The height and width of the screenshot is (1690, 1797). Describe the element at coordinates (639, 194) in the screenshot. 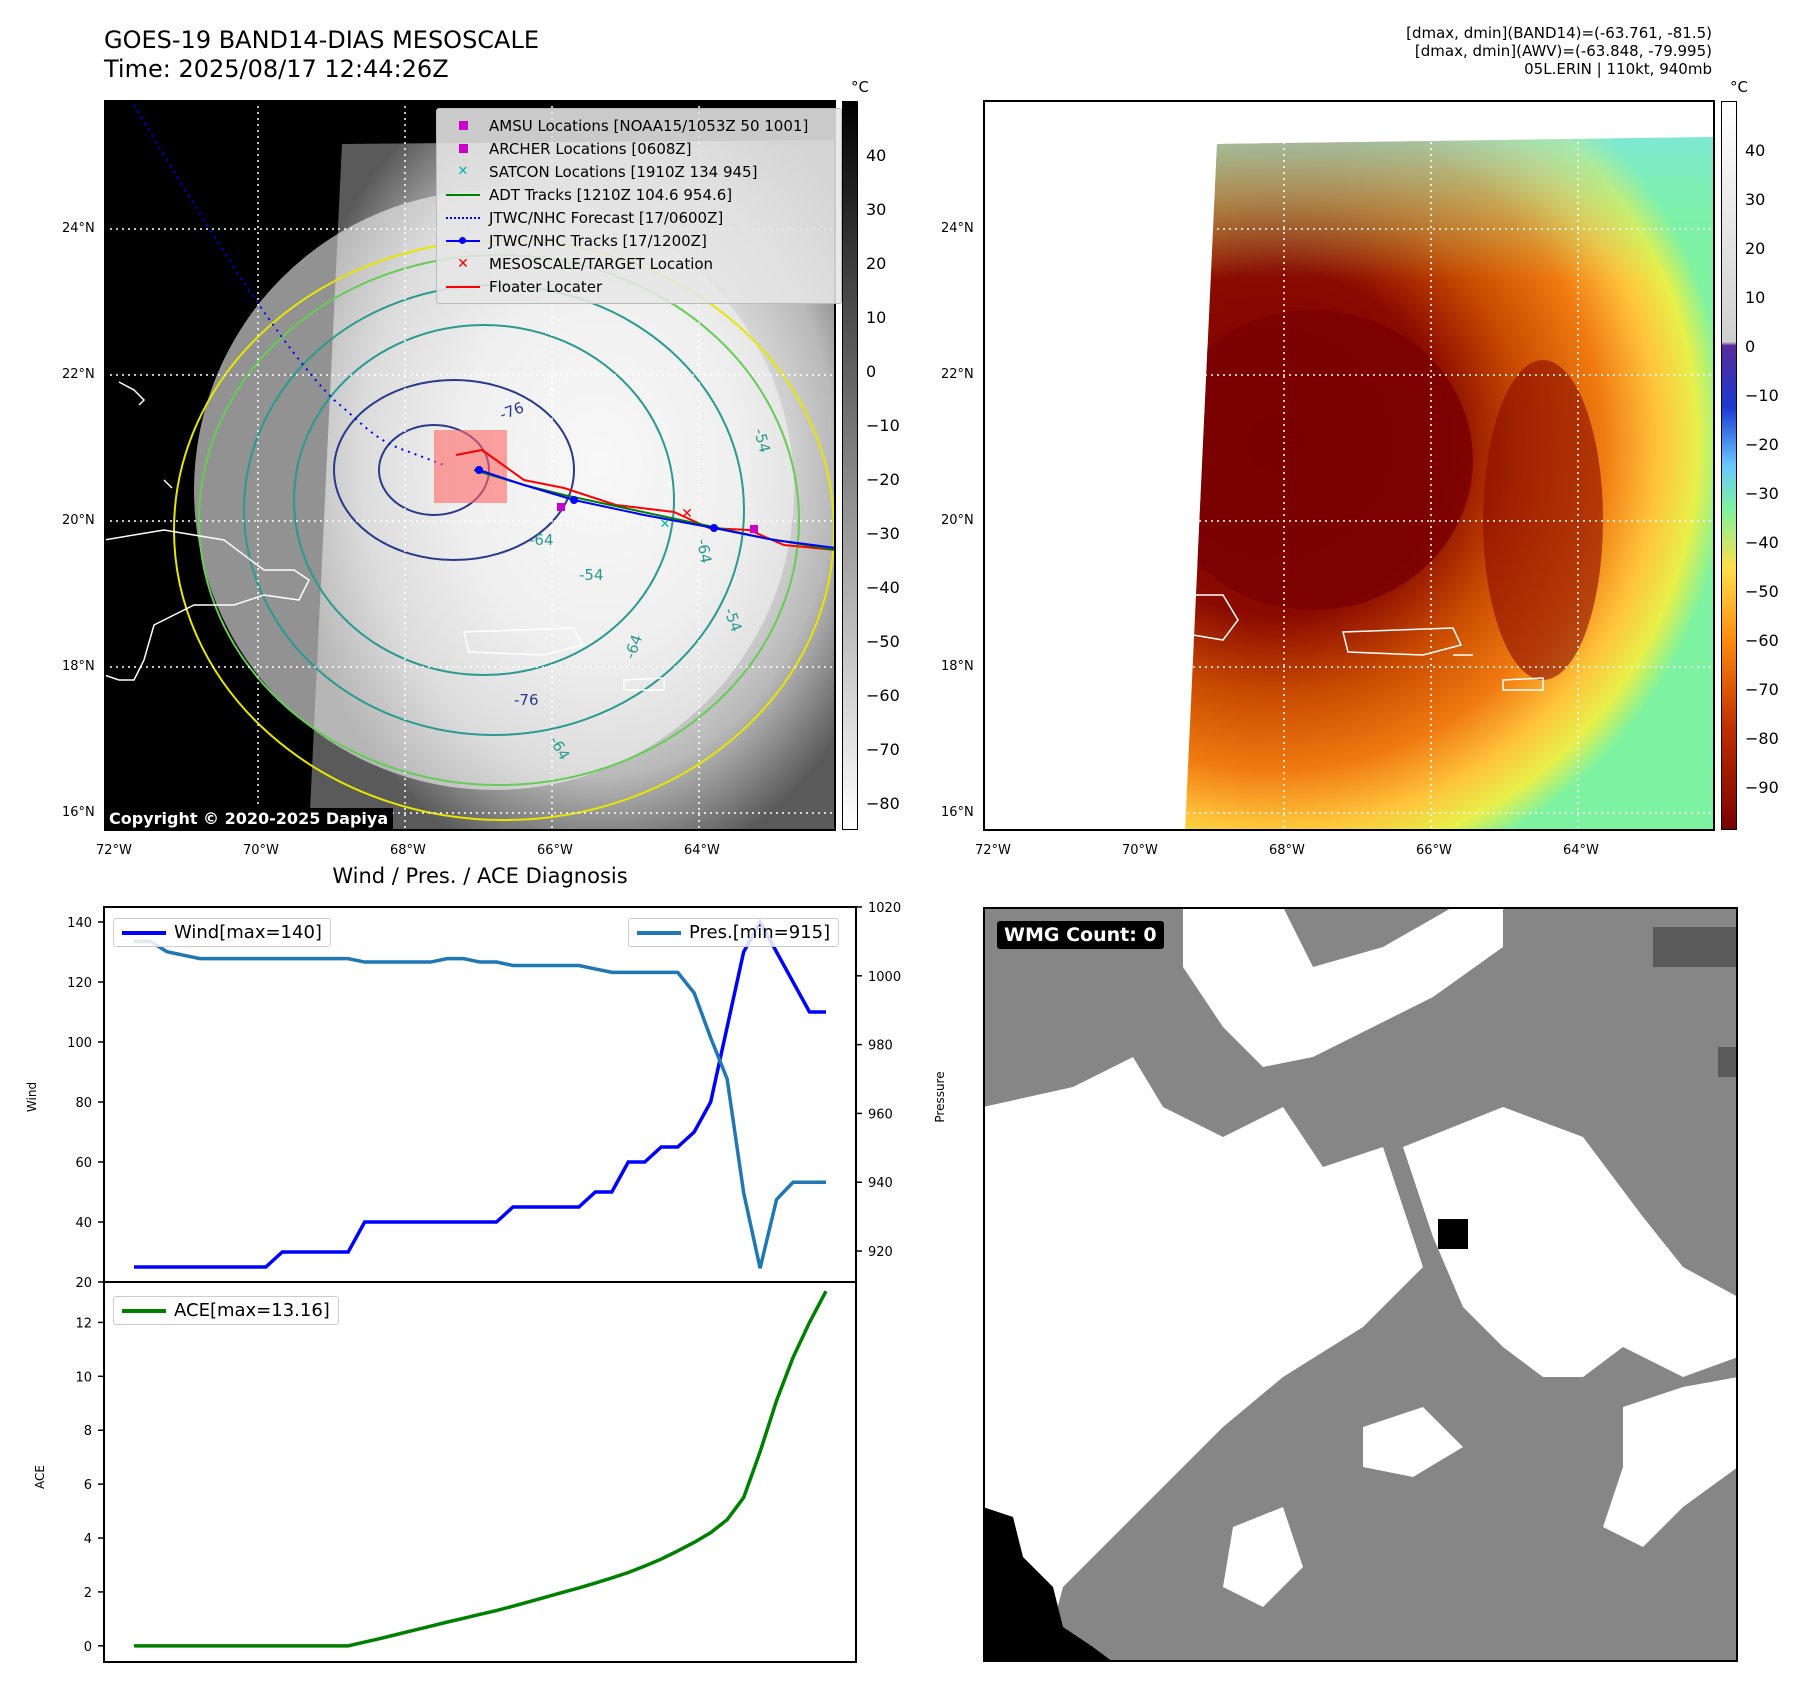

I see `legend-item-adt: ADT Tracks [1210Z 104.6 954.6]` at that location.